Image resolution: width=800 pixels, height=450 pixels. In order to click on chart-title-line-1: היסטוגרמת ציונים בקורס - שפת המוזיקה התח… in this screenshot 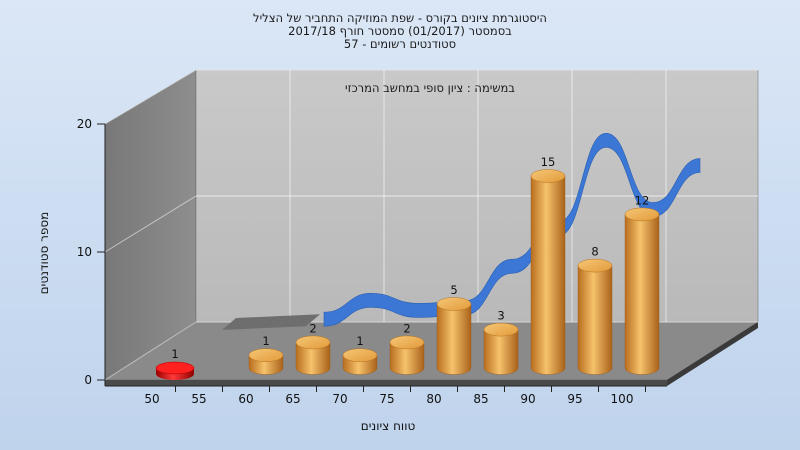, I will do `click(400, 18)`.